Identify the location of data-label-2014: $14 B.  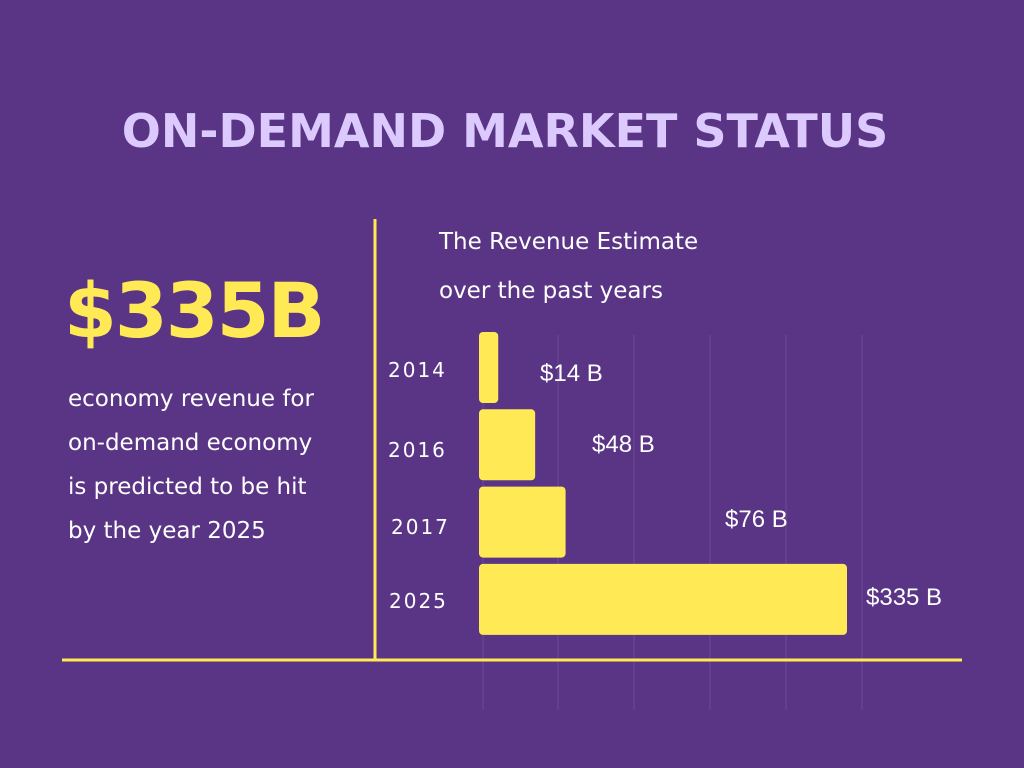
(571, 373).